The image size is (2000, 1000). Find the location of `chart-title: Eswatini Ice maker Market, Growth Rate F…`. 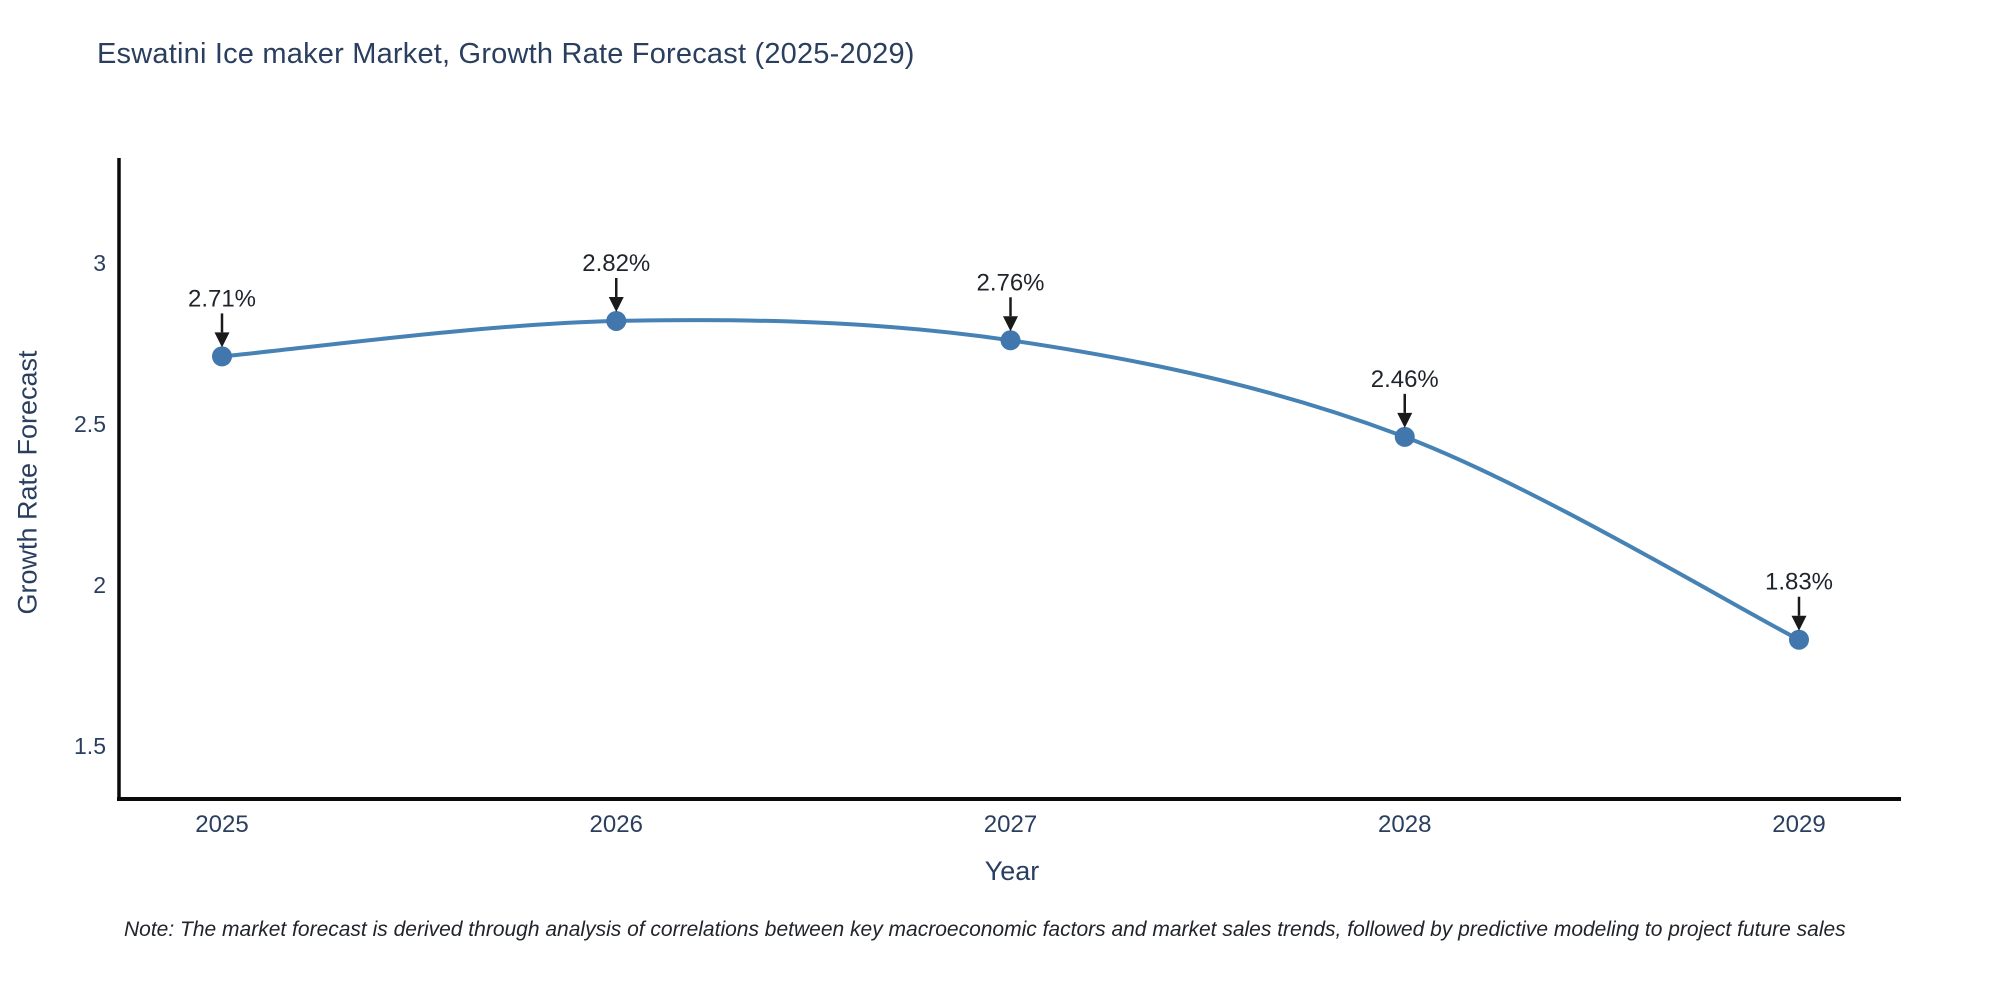

chart-title: Eswatini Ice maker Market, Growth Rate F… is located at coordinates (506, 54).